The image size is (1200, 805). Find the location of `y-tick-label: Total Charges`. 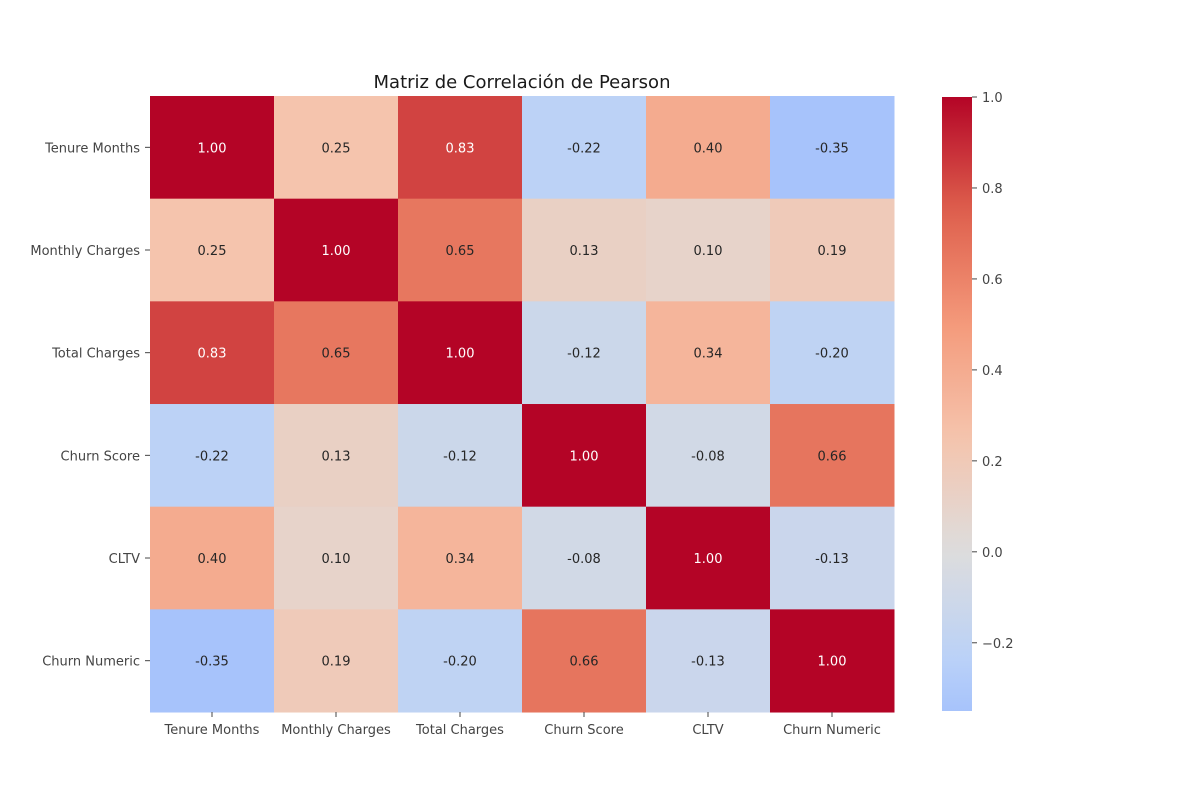

y-tick-label: Total Charges is located at coordinates (95, 354).